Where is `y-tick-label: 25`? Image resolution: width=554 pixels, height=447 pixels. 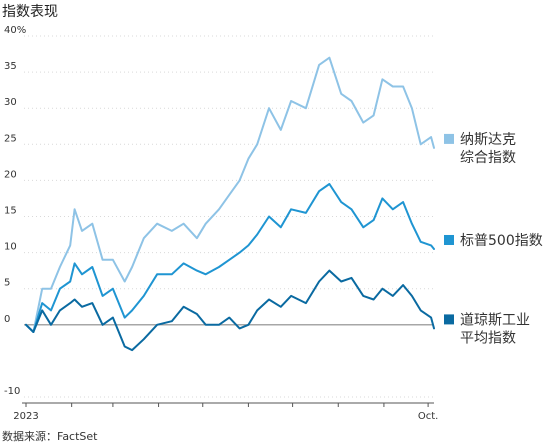
y-tick-label: 25 is located at coordinates (10, 138).